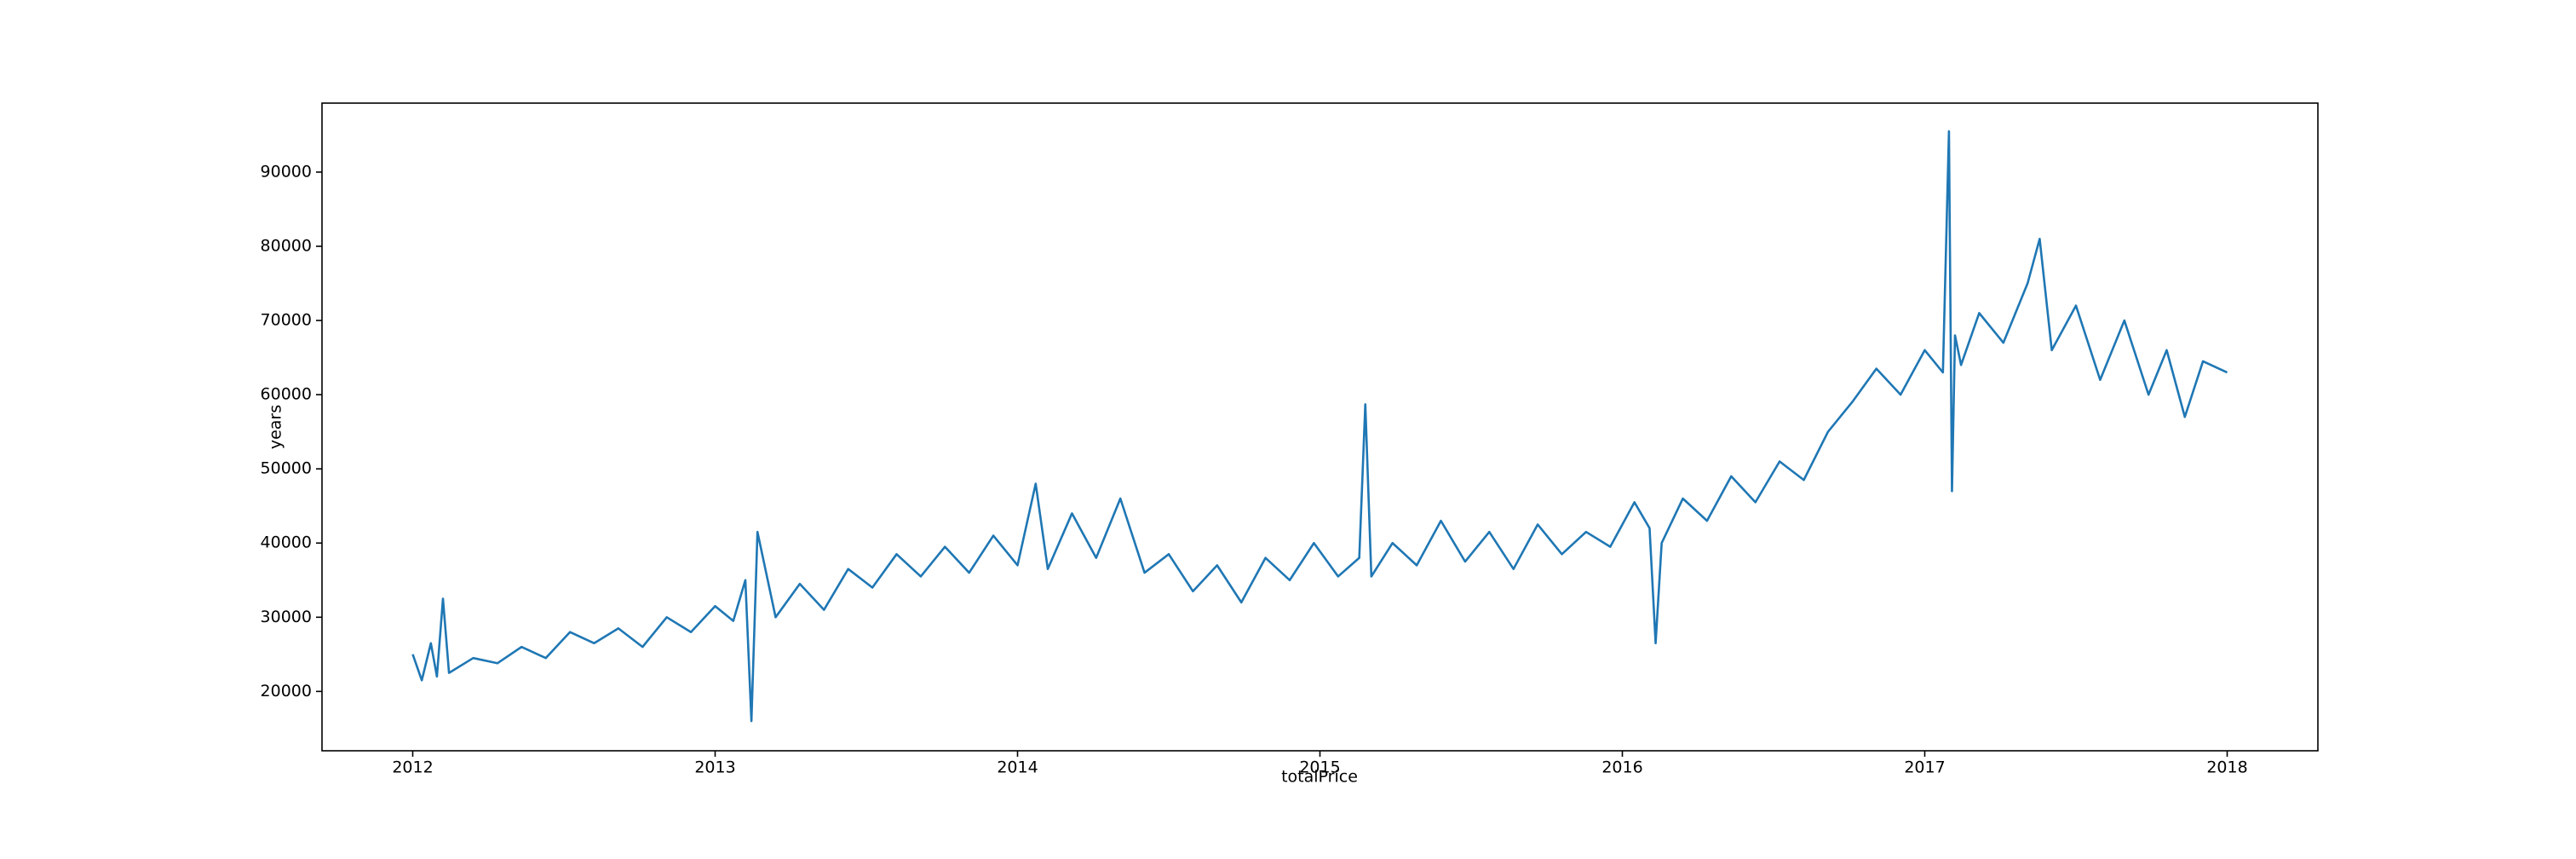 The width and height of the screenshot is (2576, 859). Describe the element at coordinates (1319, 767) in the screenshot. I see `x-tick-label: 2015` at that location.